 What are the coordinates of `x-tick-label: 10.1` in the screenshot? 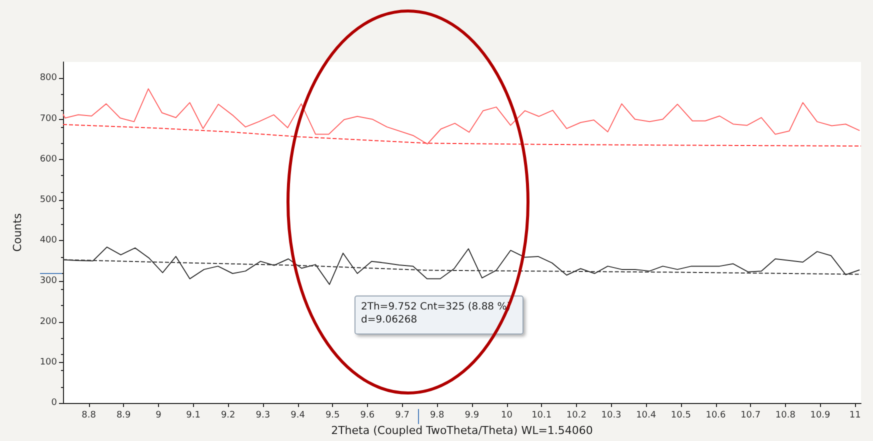 It's located at (542, 415).